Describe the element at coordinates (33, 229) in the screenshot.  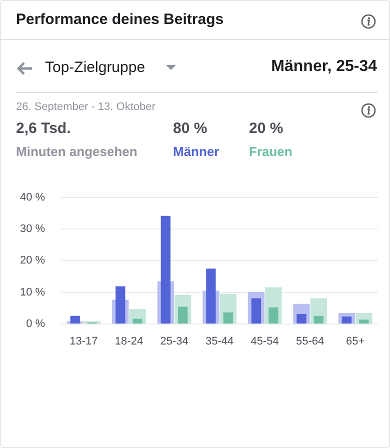
I see `y-tick-label: 30 %` at that location.